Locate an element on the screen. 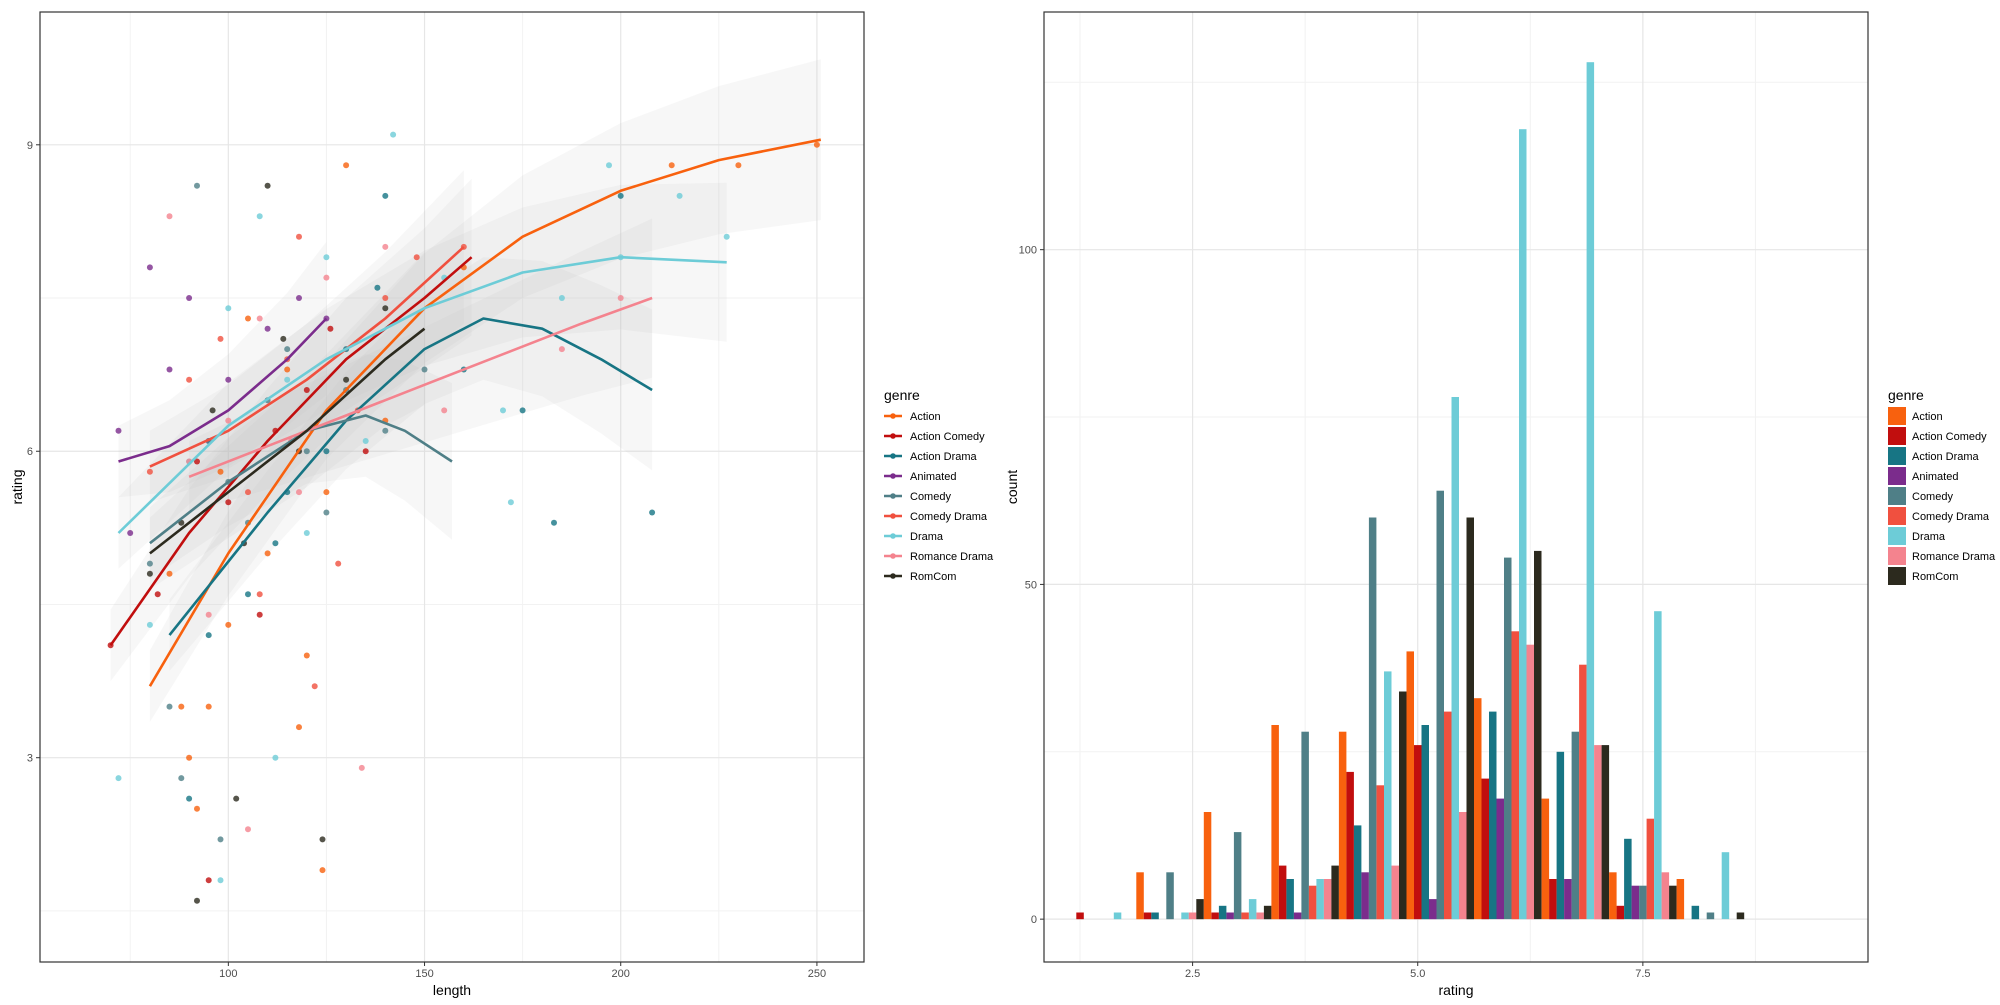 The width and height of the screenshot is (2000, 1005). legend-label-action-comedy: Action Comedy is located at coordinates (1949, 437).